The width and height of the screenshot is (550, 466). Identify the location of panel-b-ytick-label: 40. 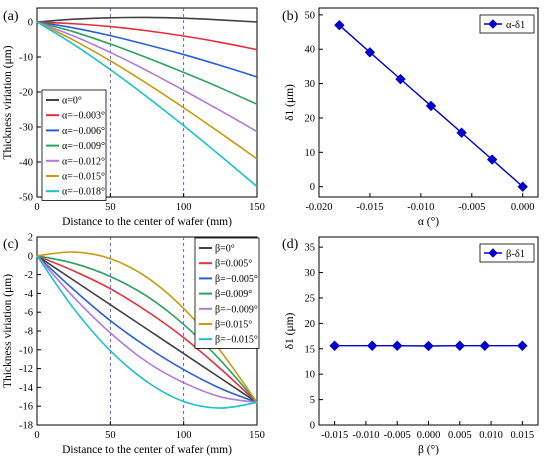
(310, 50).